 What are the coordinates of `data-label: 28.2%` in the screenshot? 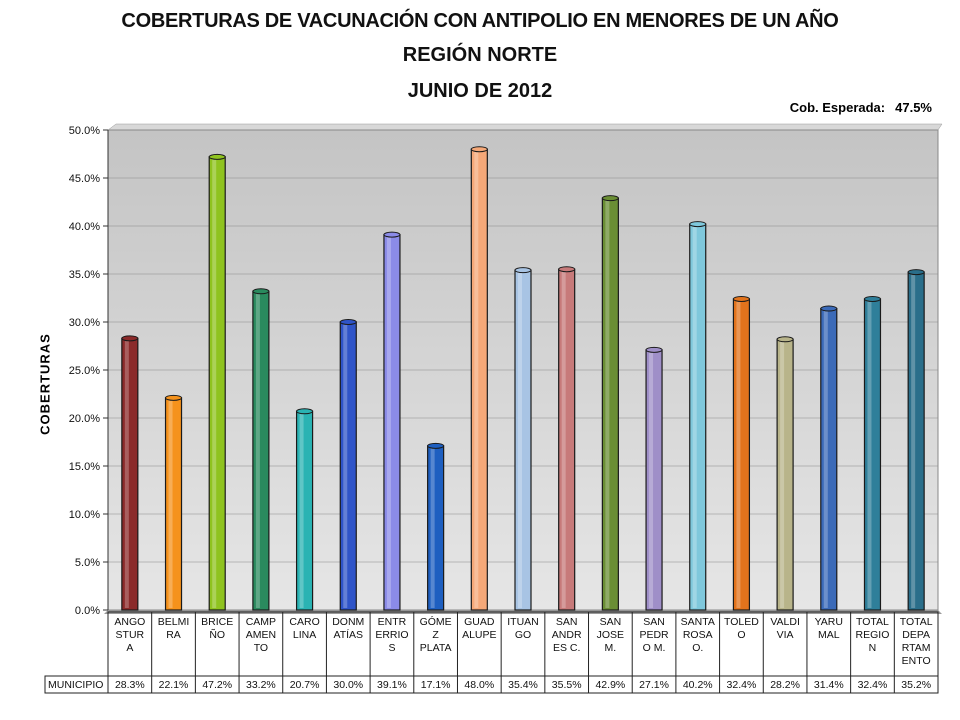 It's located at (785, 685).